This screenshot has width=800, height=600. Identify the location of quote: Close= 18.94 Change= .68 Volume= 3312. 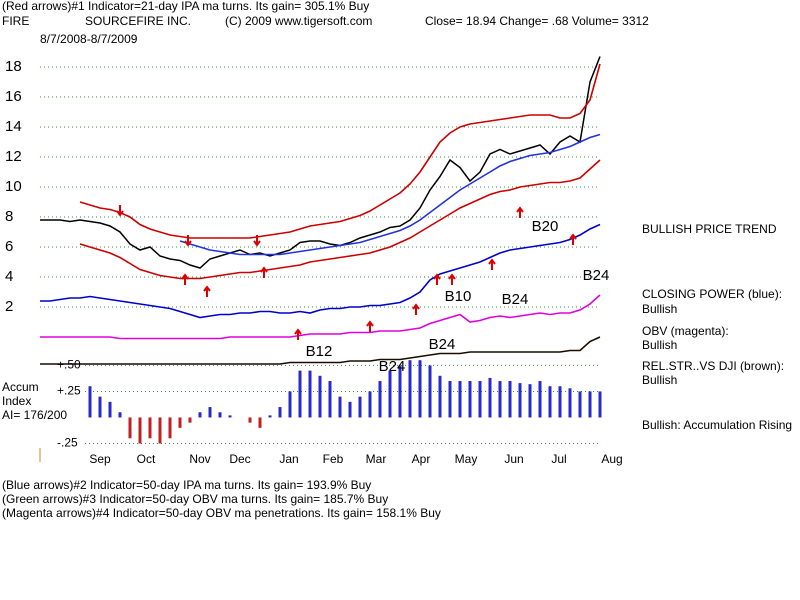
(537, 21).